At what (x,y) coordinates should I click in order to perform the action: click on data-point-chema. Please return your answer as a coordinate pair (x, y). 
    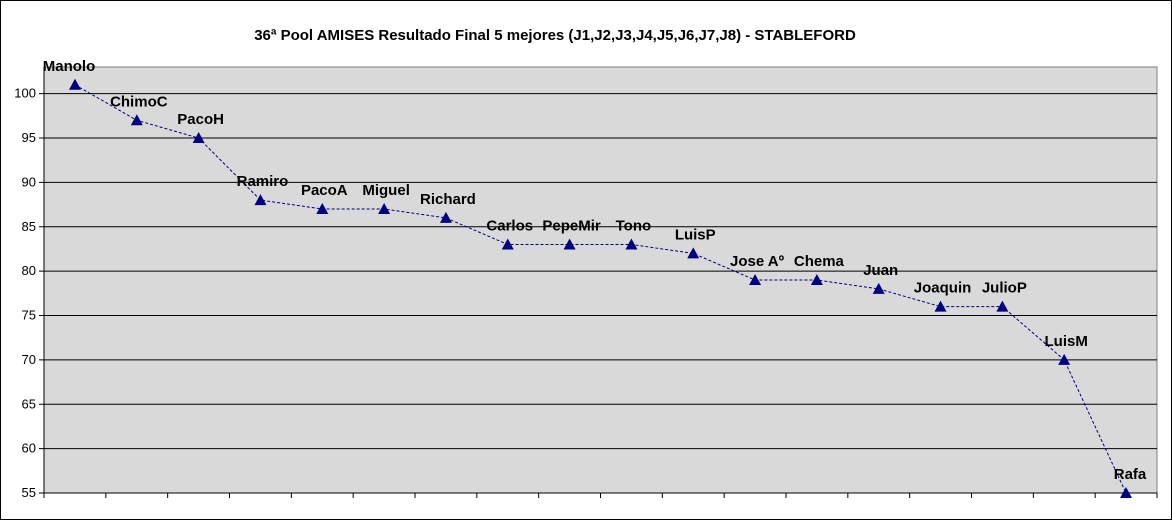
    Looking at the image, I should click on (816, 279).